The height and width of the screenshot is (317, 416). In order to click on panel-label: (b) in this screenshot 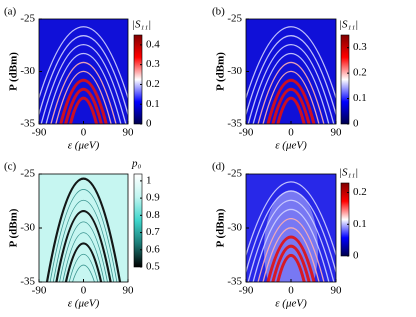, I will do `click(218, 12)`.